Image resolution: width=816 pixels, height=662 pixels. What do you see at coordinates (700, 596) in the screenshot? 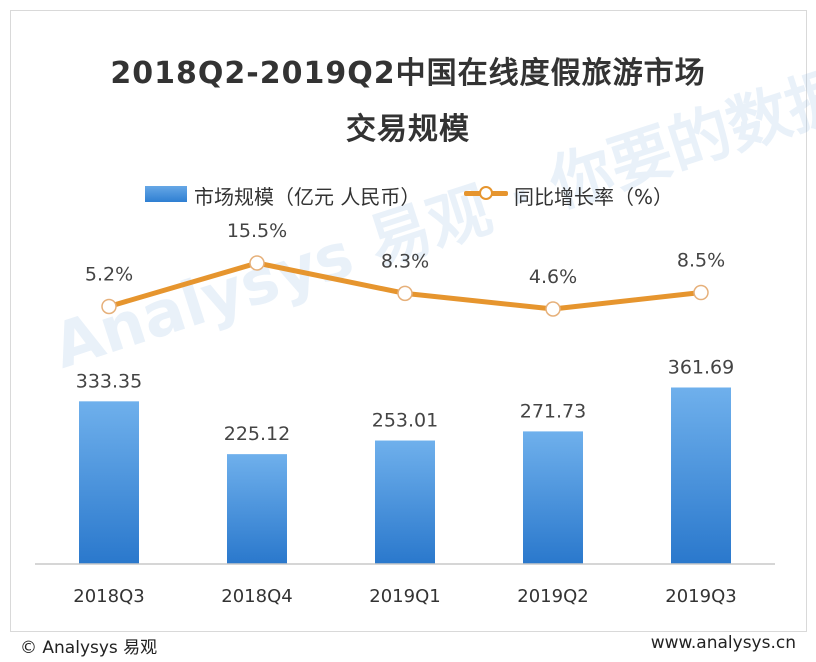
I see `x-tick-label: 2019Q3` at bounding box center [700, 596].